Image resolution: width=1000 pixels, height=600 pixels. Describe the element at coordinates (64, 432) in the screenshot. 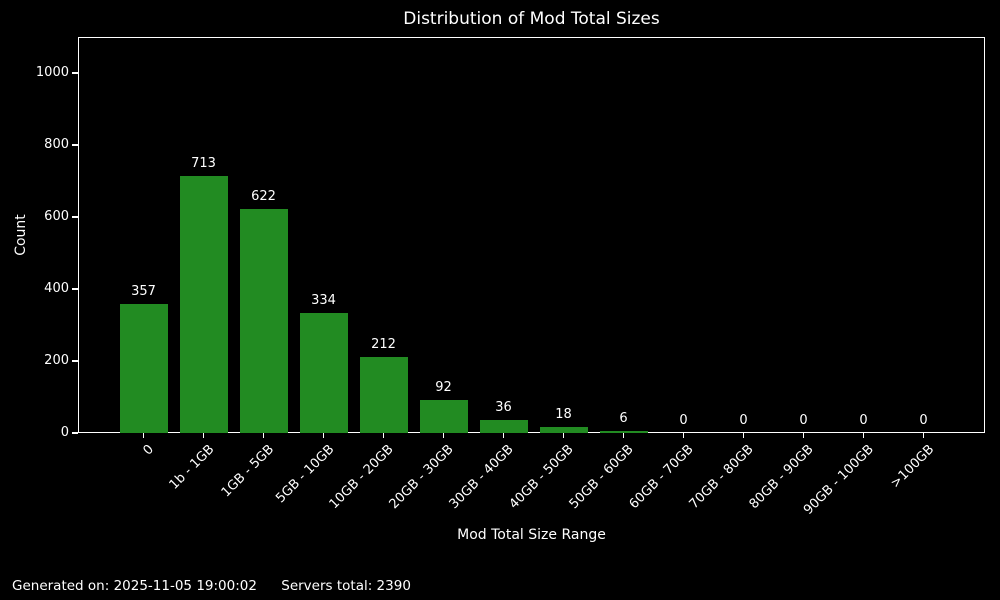

I see `y-tick-label: 0` at that location.